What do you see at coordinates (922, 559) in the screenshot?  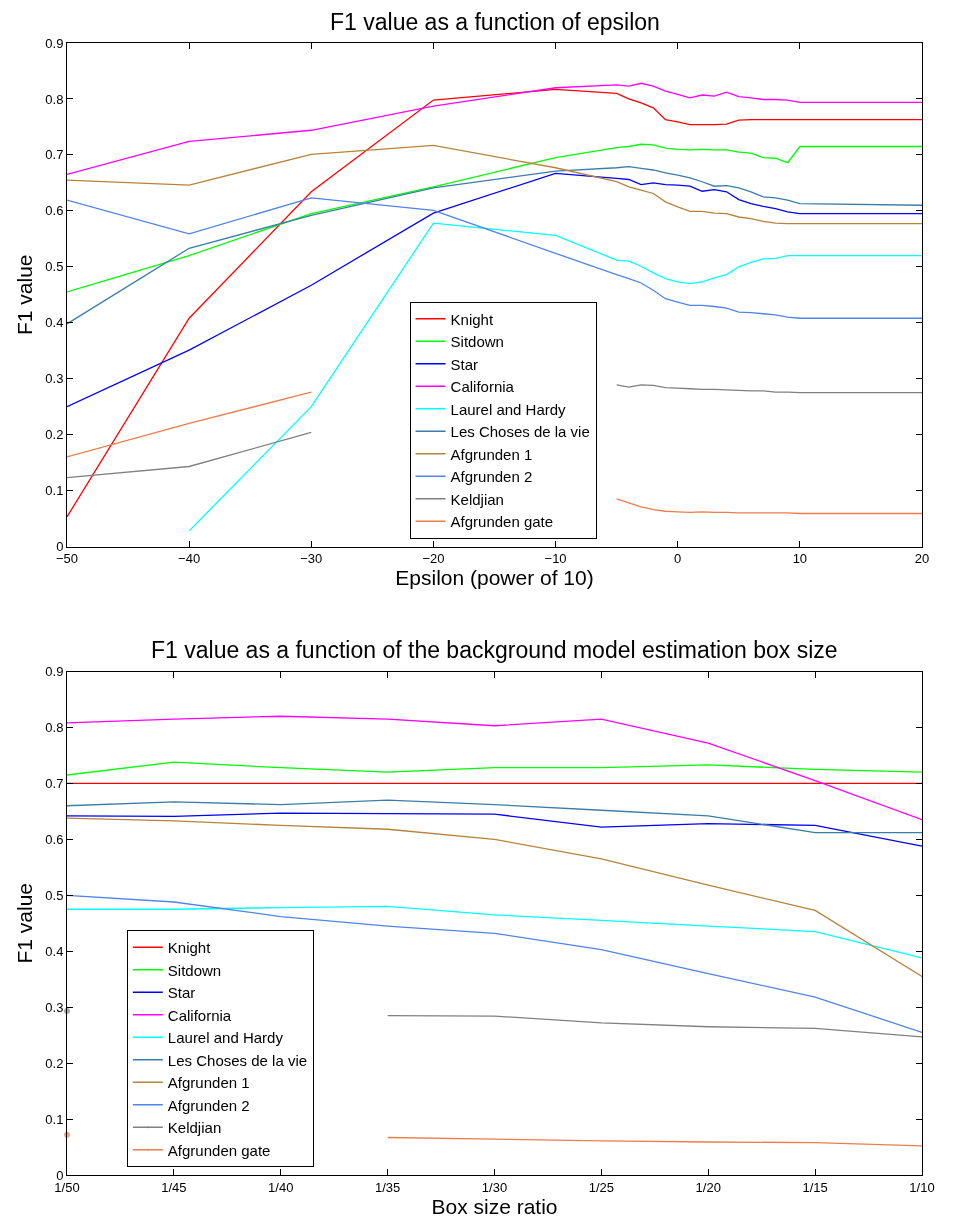 I see `x-tick-label: 20` at bounding box center [922, 559].